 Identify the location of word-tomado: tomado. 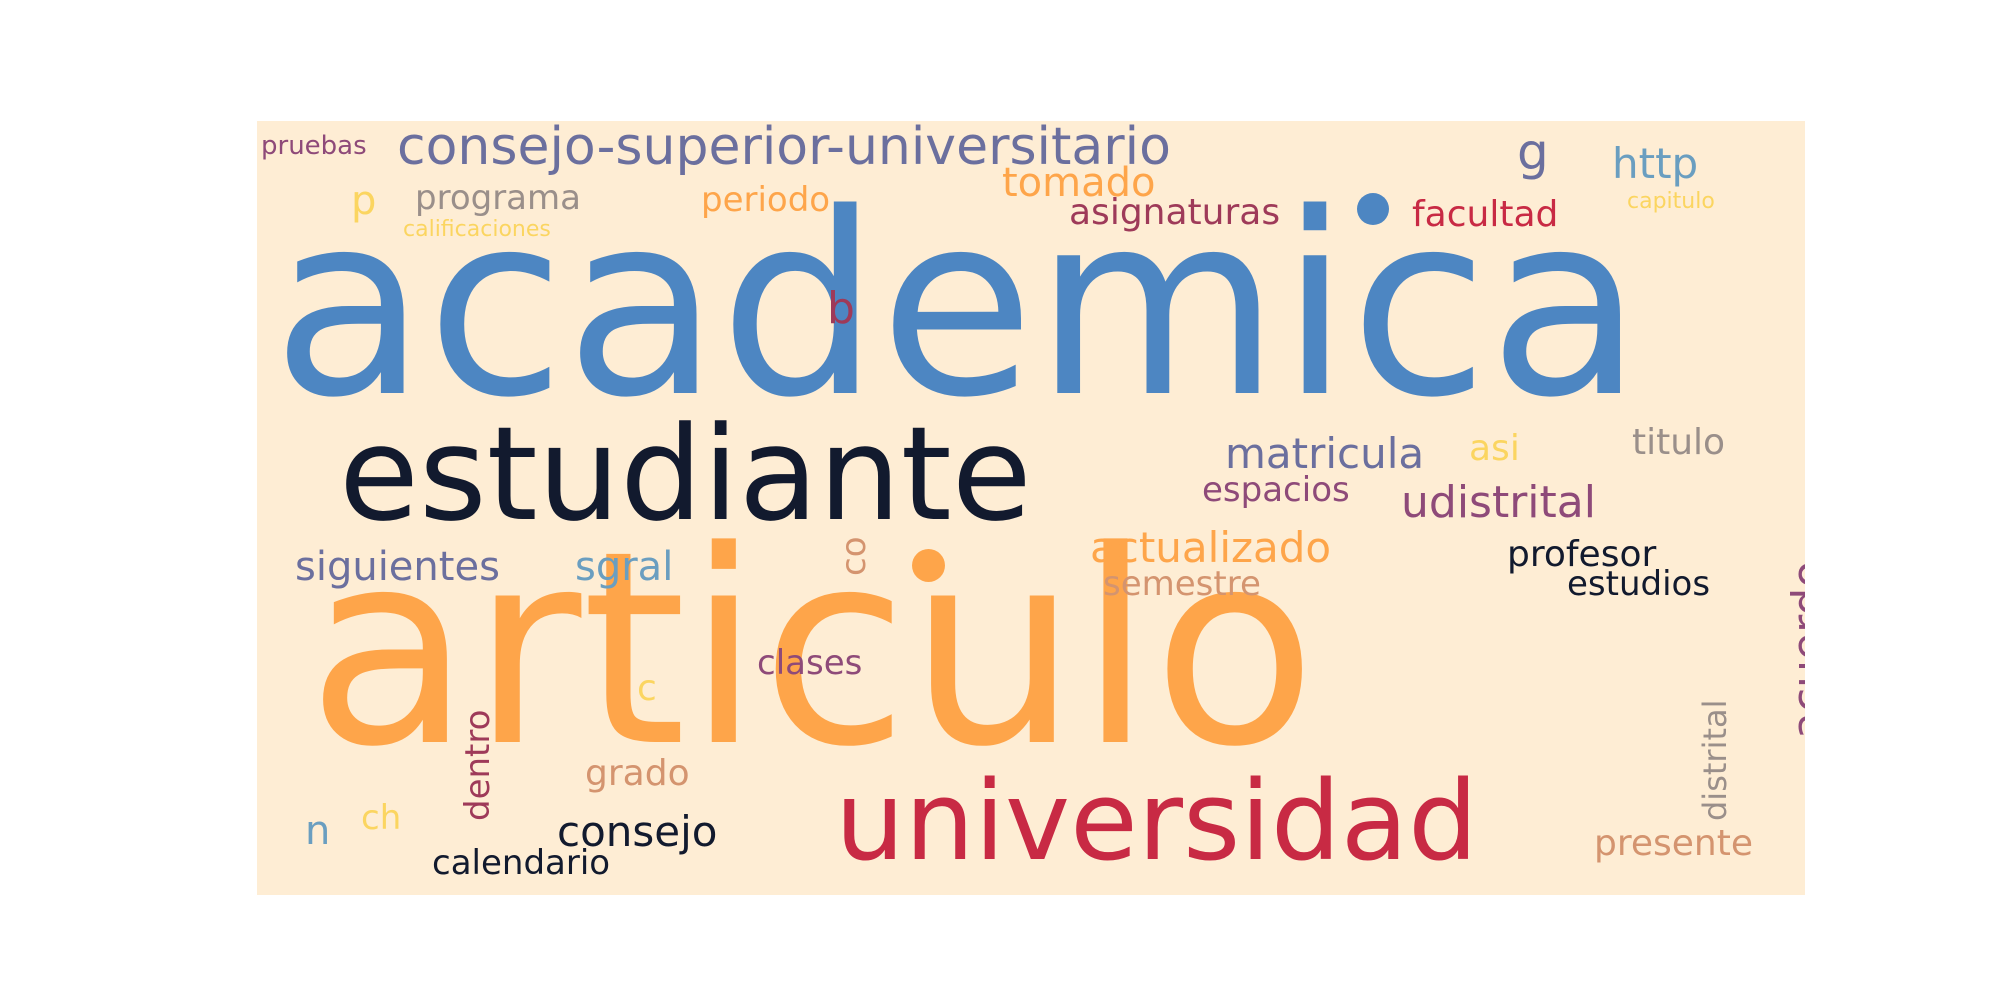
(1079, 183).